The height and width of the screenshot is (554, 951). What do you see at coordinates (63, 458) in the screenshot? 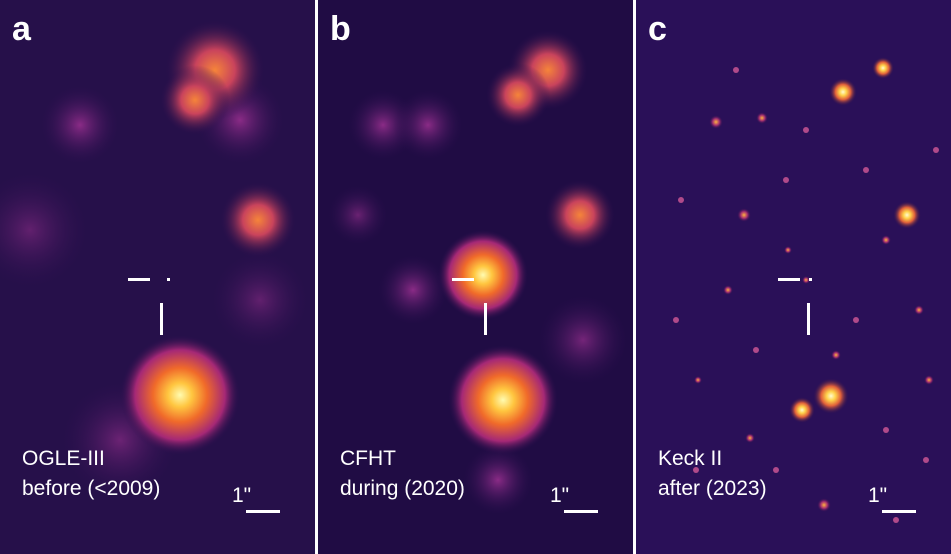
I see `instrument-label-a: OGLE-III` at bounding box center [63, 458].